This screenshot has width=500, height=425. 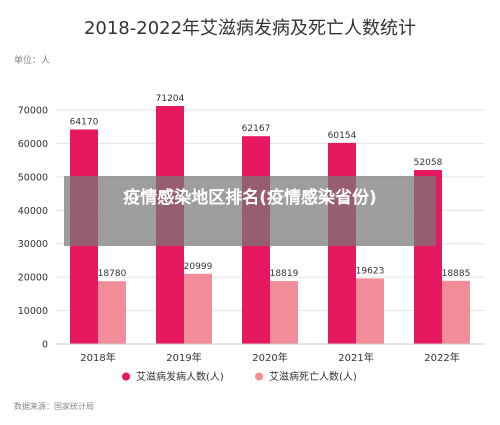 What do you see at coordinates (45, 345) in the screenshot?
I see `y-tick-label: 0` at bounding box center [45, 345].